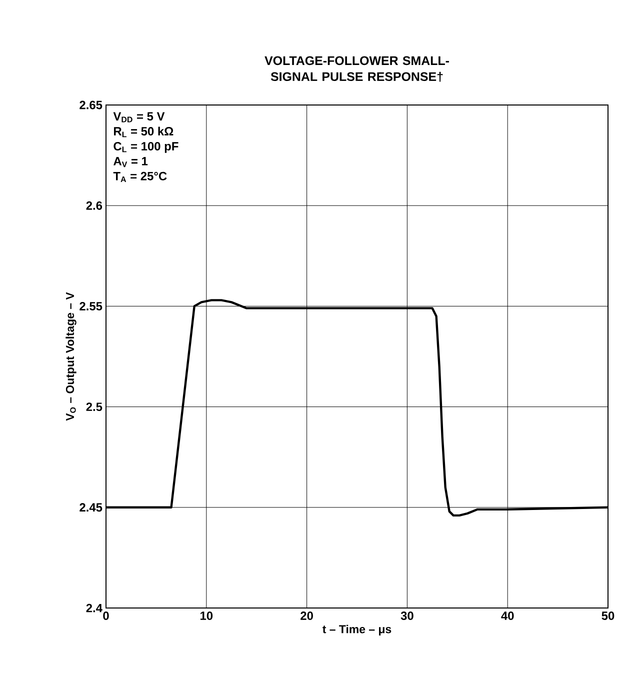  What do you see at coordinates (357, 630) in the screenshot?
I see `x-axis-title: t – Time – μs` at bounding box center [357, 630].